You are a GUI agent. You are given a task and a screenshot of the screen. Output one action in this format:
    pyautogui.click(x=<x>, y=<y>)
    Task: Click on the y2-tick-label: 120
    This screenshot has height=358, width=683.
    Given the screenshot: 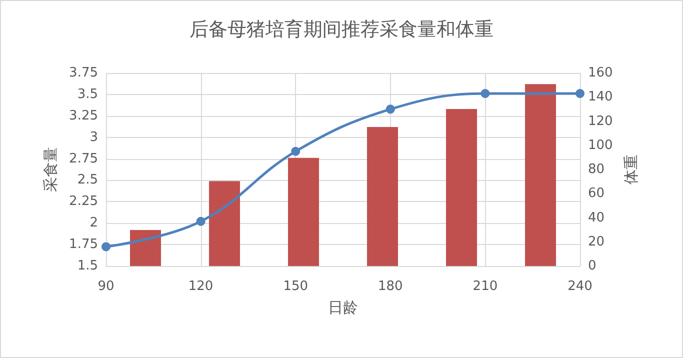 What is the action you would take?
    pyautogui.click(x=600, y=121)
    